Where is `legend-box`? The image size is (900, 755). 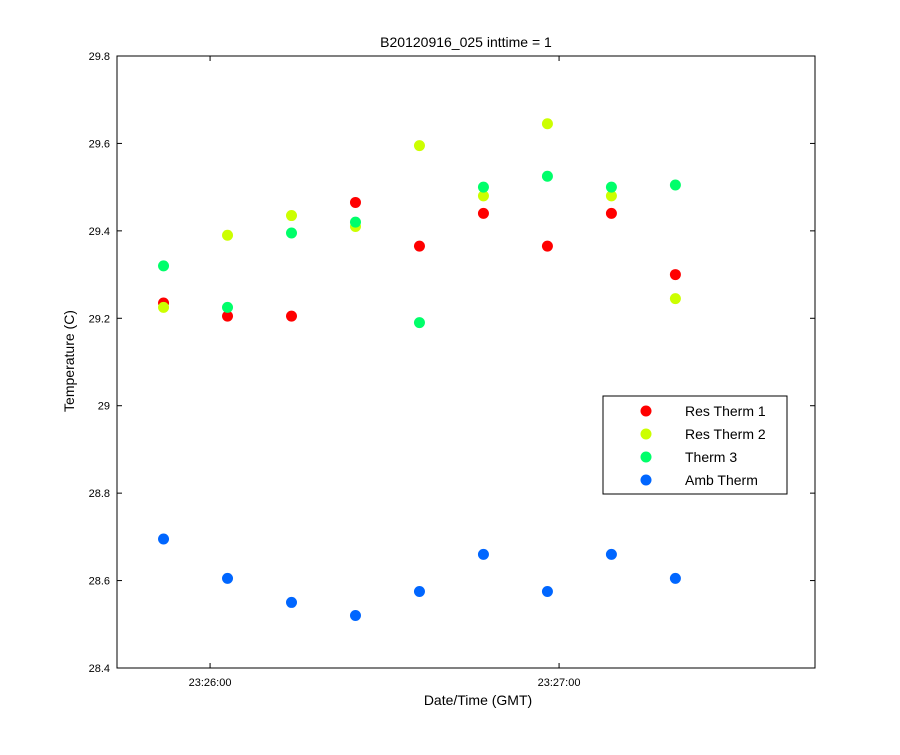 legend-box is located at coordinates (695, 445).